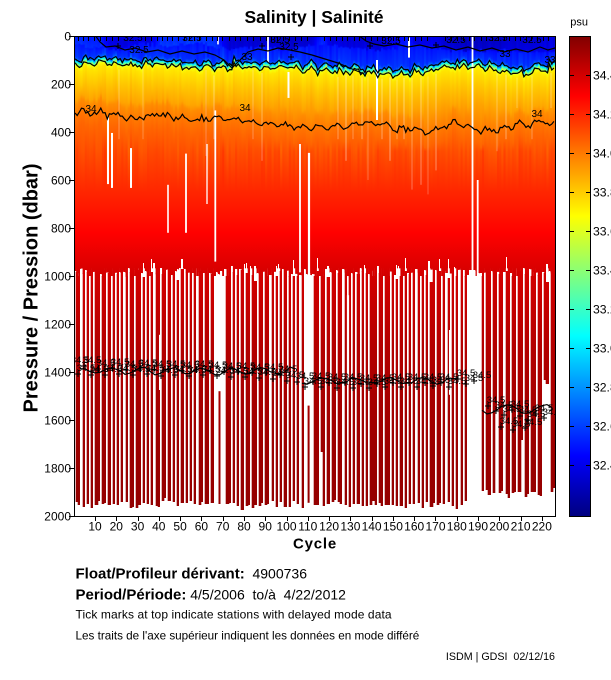  I want to click on svg-text: 400, so click(61, 132).